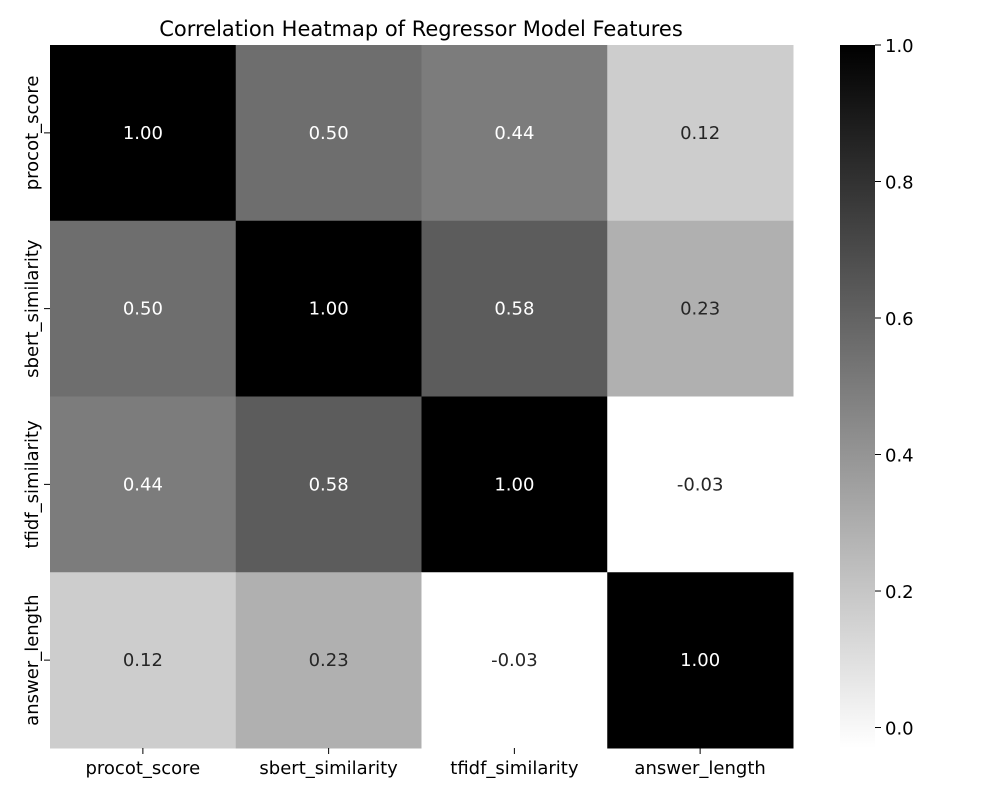  What do you see at coordinates (899, 592) in the screenshot?
I see `colorbar-tick-label: 0.2` at bounding box center [899, 592].